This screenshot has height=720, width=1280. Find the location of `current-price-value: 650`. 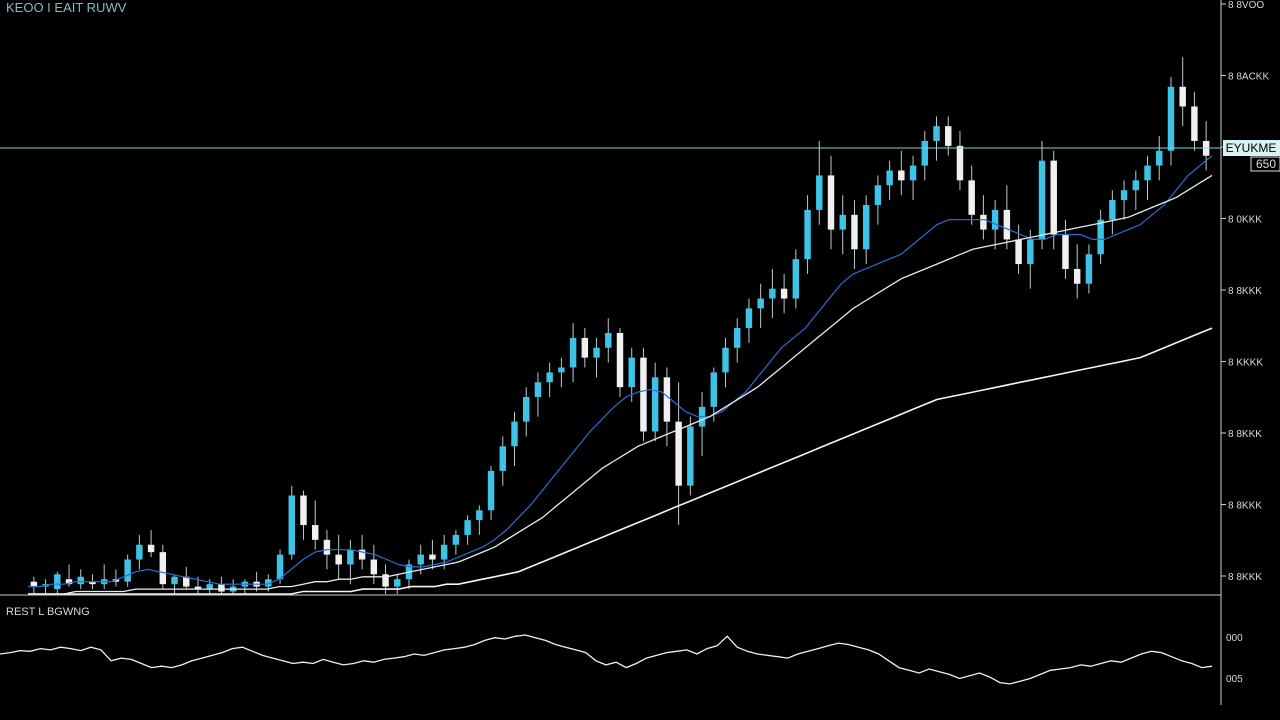

current-price-value: 650 is located at coordinates (1266, 164).